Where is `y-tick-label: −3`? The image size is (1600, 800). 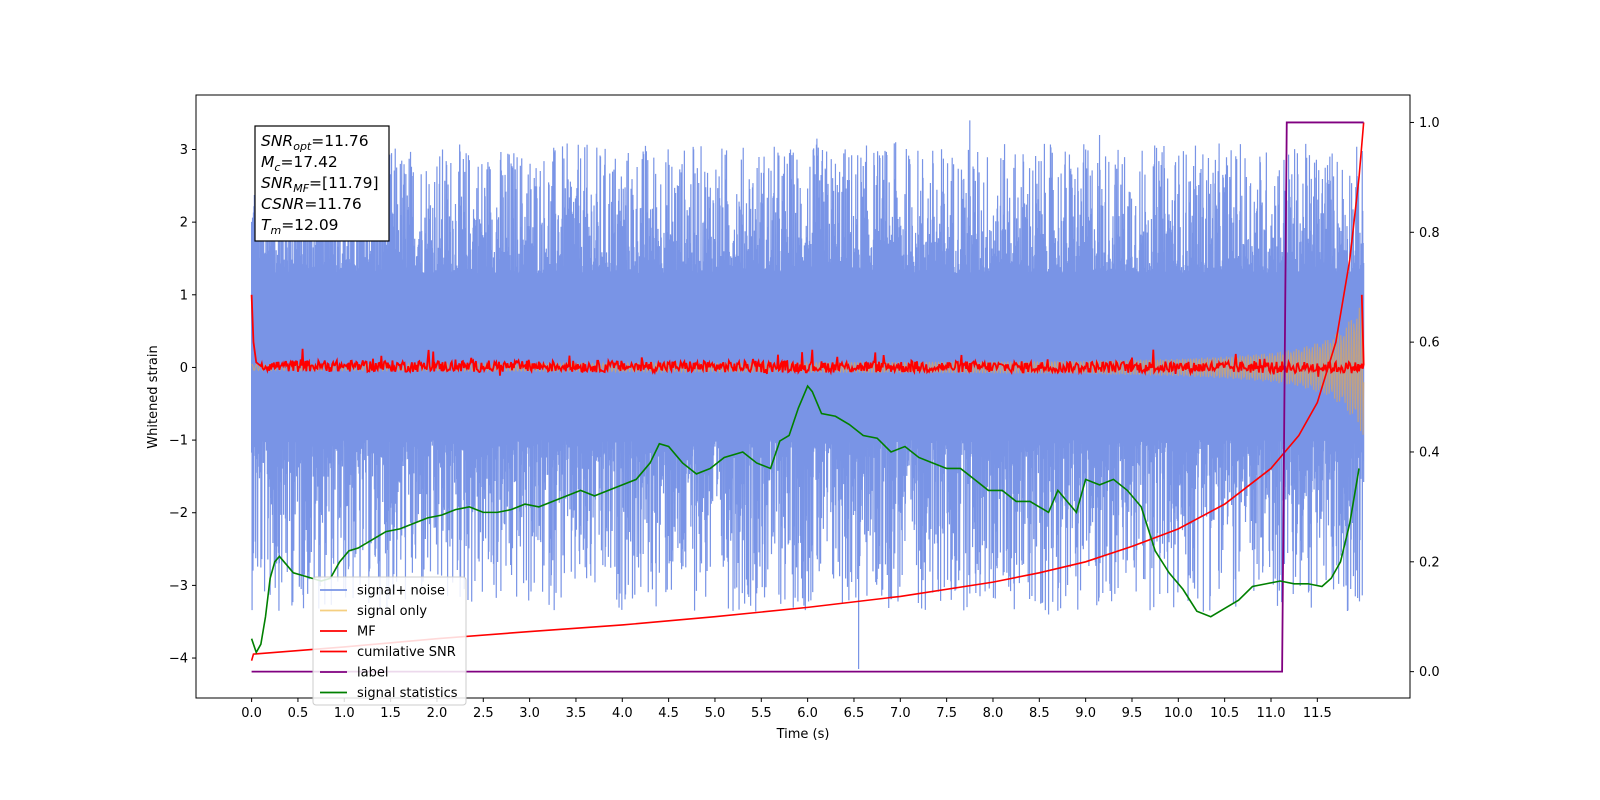
y-tick-label: −3 is located at coordinates (178, 586).